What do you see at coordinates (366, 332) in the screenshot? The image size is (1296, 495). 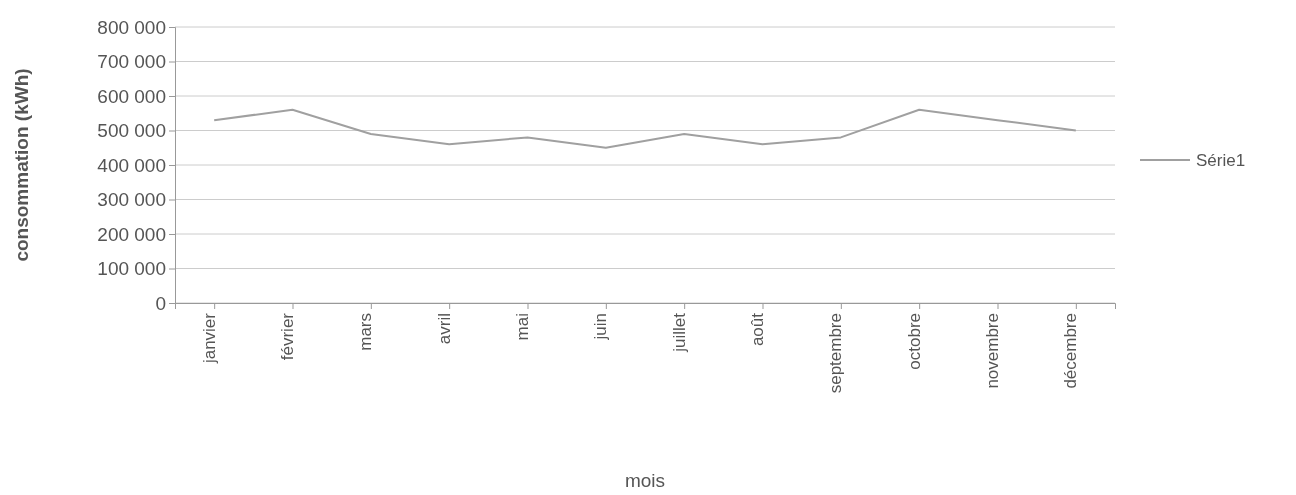 I see `x-tick-label: mars` at bounding box center [366, 332].